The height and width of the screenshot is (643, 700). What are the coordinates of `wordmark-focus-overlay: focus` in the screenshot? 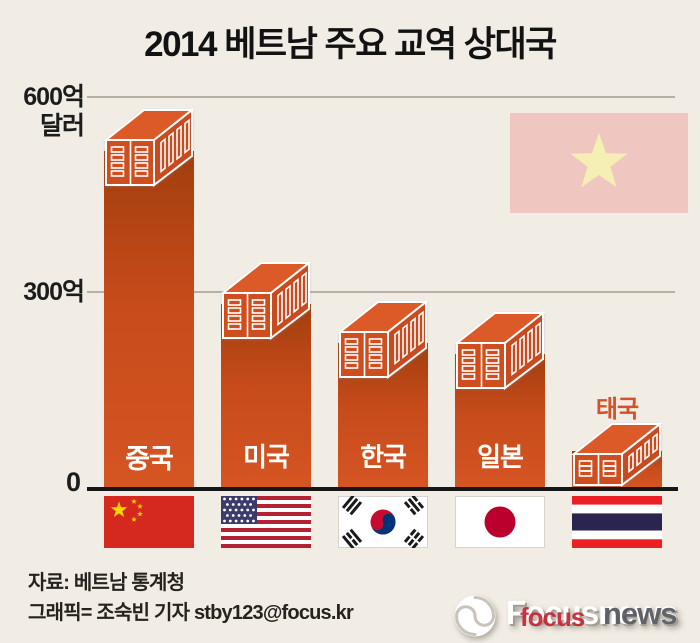 It's located at (552, 617).